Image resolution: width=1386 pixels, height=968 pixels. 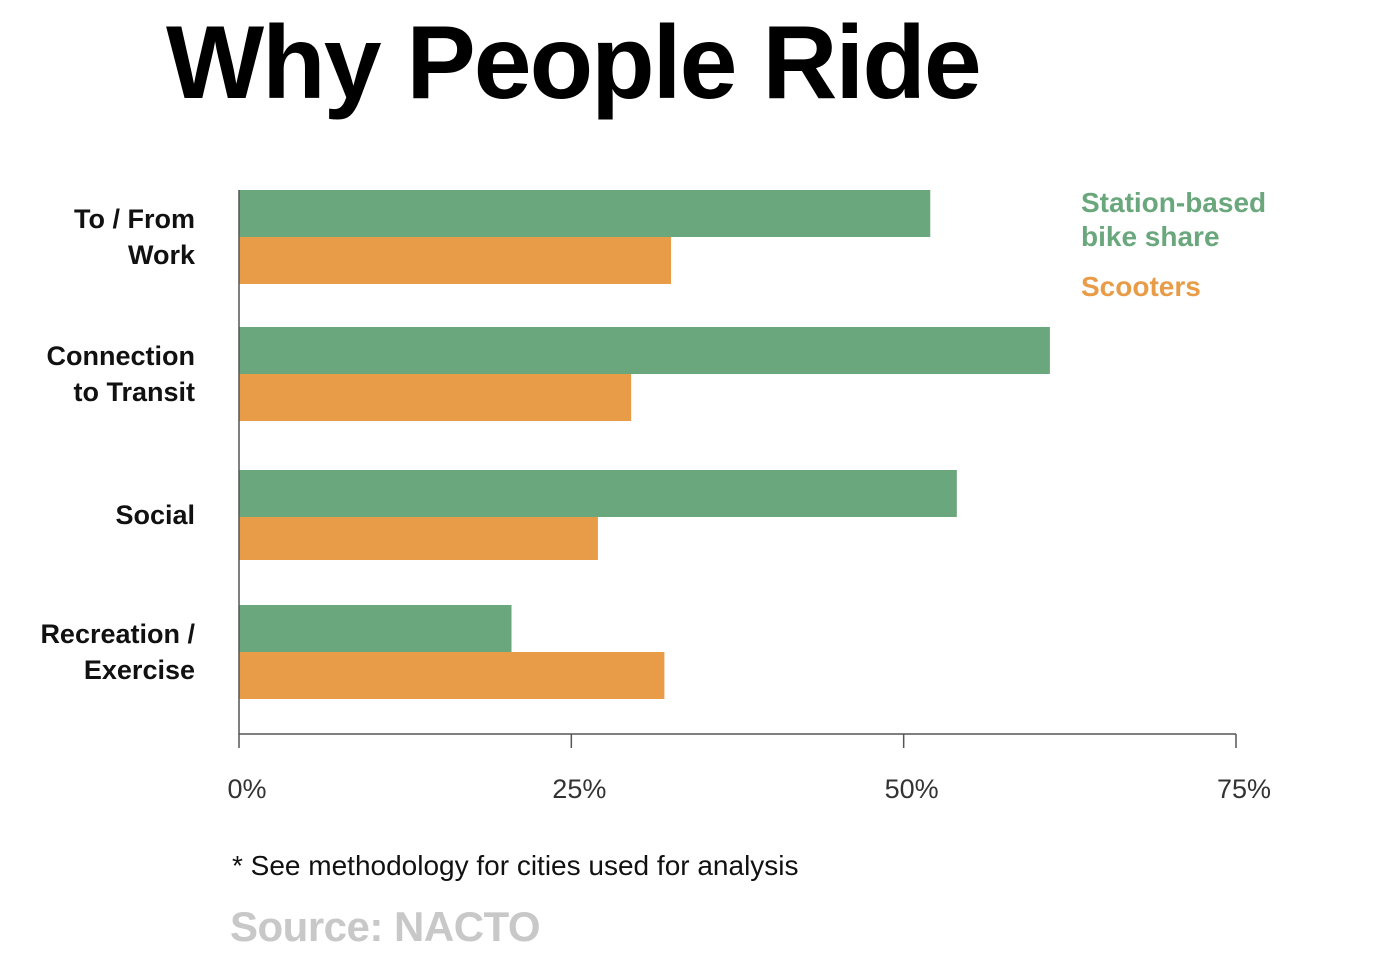 I want to click on x-tick-label: 75%, so click(x=1244, y=789).